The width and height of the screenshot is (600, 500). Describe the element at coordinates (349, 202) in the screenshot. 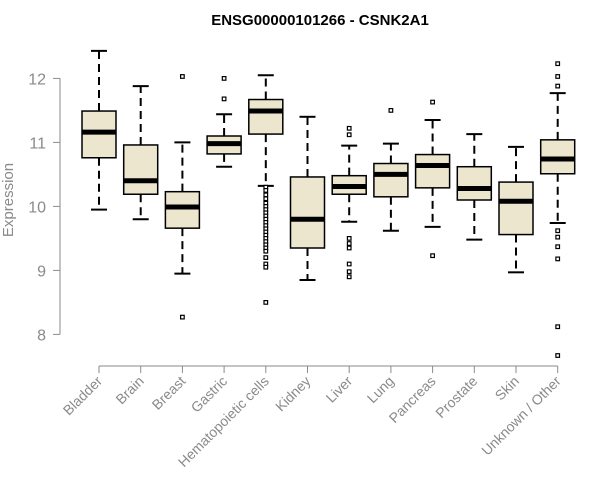

I see `box-liver` at that location.